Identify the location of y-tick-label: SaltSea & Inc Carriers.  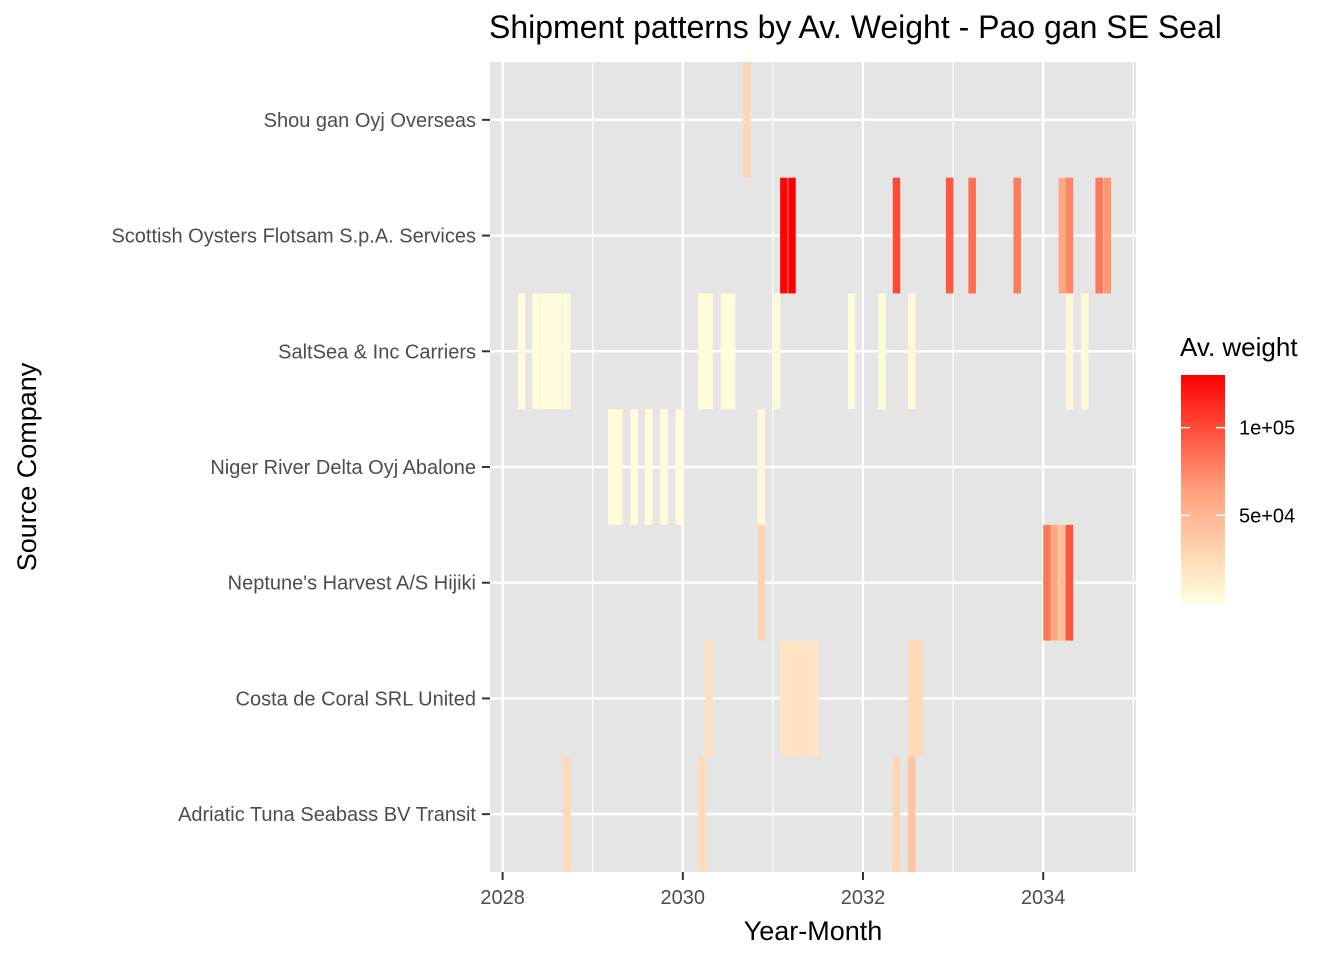
(377, 352).